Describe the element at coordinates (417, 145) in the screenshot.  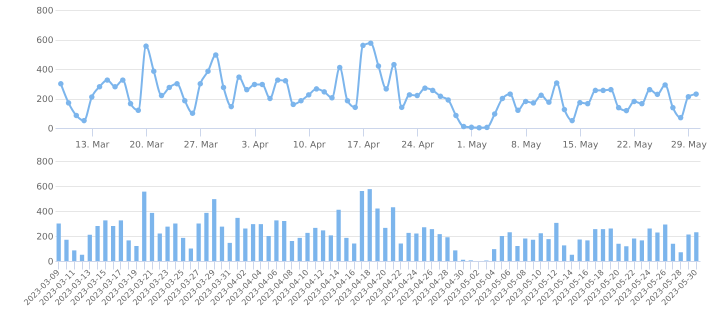
I see `x-tick-label: 24. Apr` at that location.